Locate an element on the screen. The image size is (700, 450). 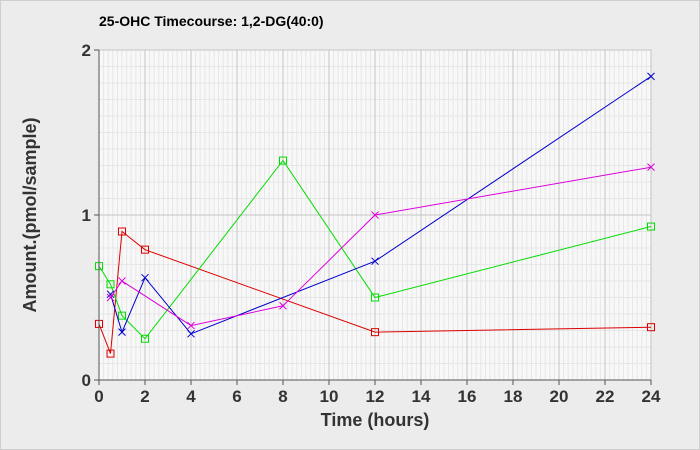
x-tick-label: 0 is located at coordinates (98, 396).